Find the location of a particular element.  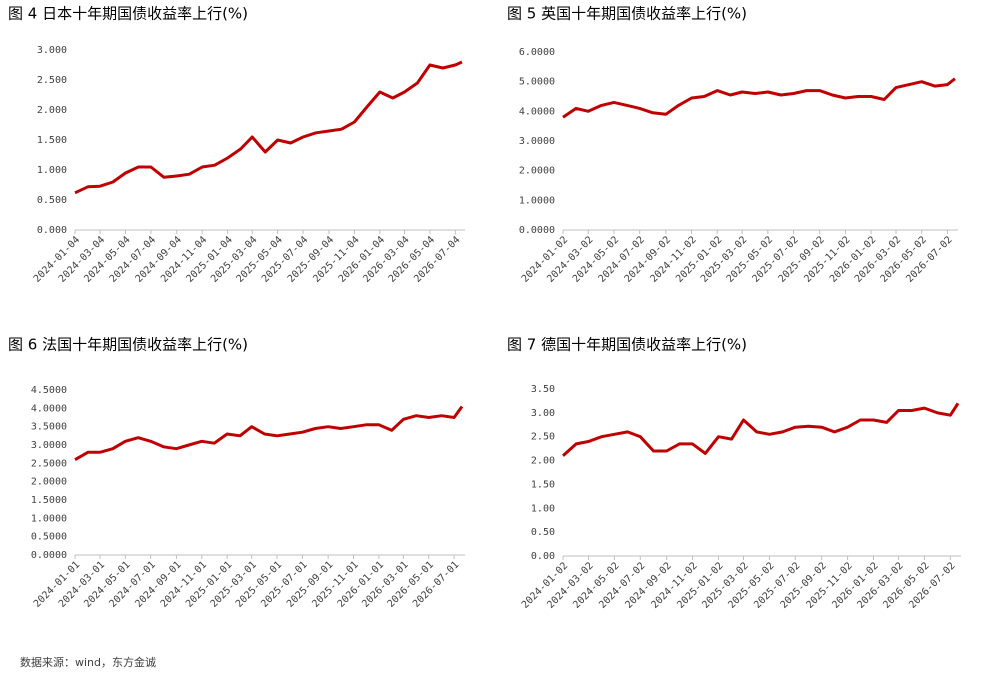

y-tick-label: 2.00 is located at coordinates (543, 461).